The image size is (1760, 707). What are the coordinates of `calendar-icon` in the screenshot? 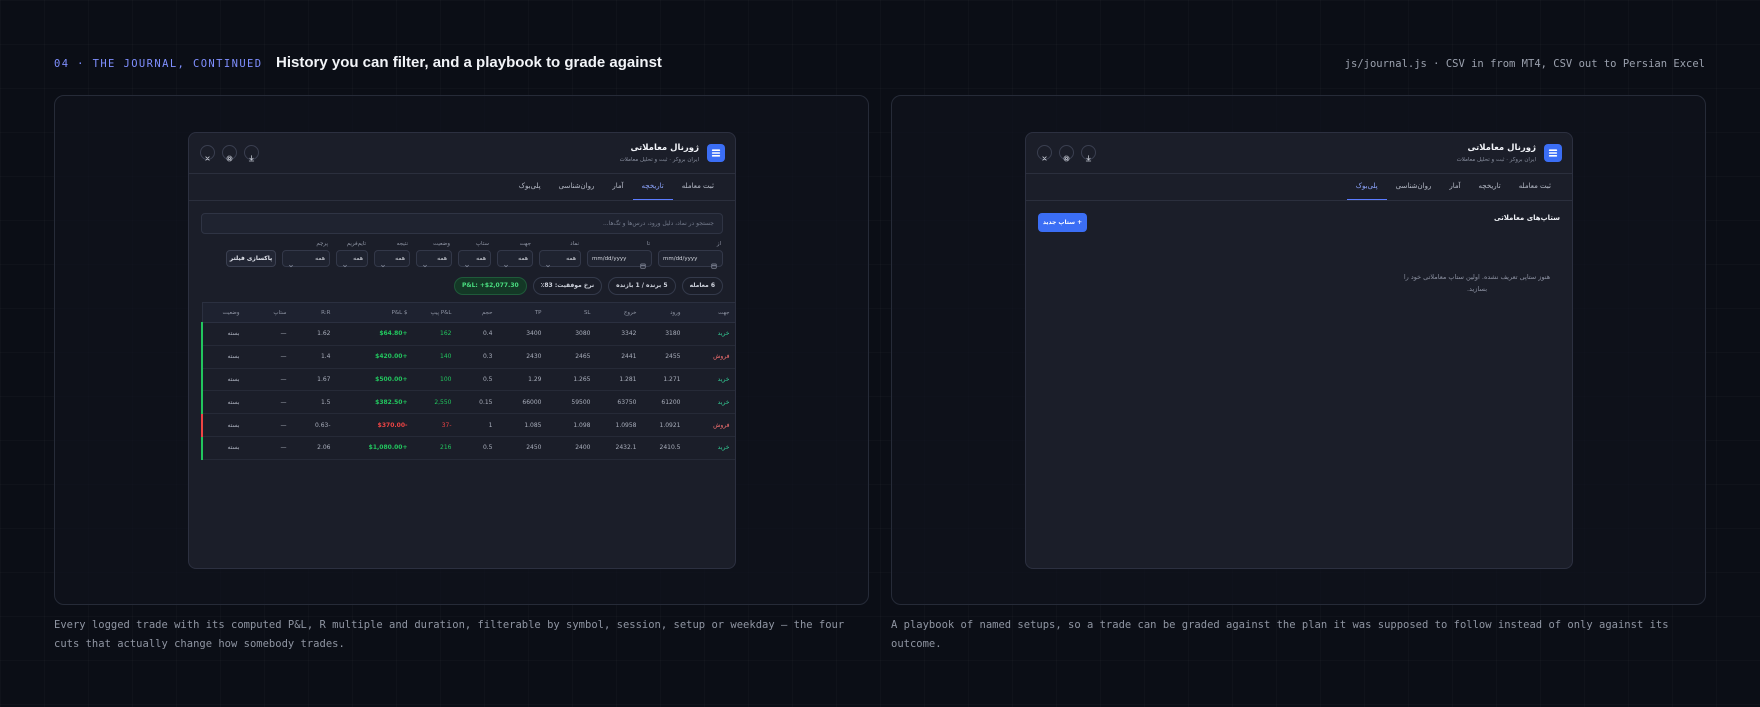 It's located at (714, 262).